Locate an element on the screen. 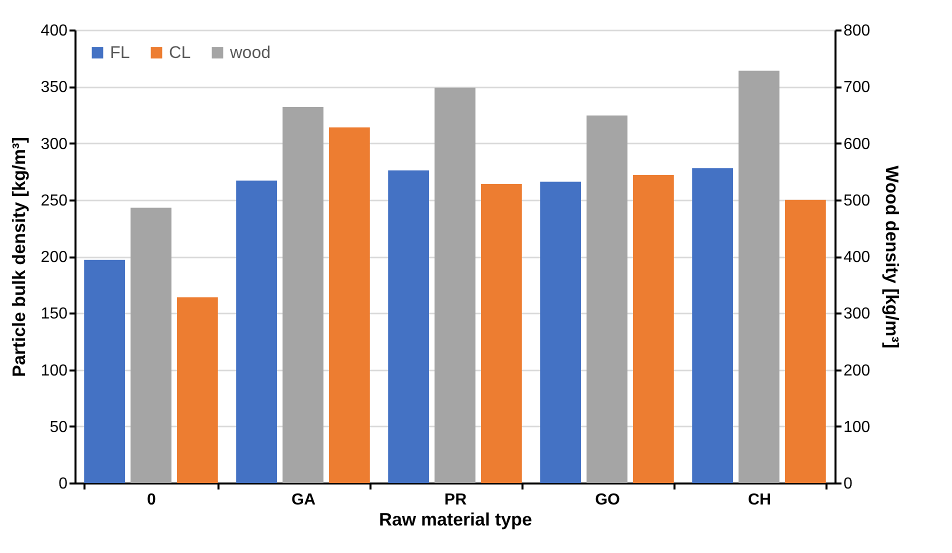 The height and width of the screenshot is (553, 952). legend-label: CL is located at coordinates (180, 52).